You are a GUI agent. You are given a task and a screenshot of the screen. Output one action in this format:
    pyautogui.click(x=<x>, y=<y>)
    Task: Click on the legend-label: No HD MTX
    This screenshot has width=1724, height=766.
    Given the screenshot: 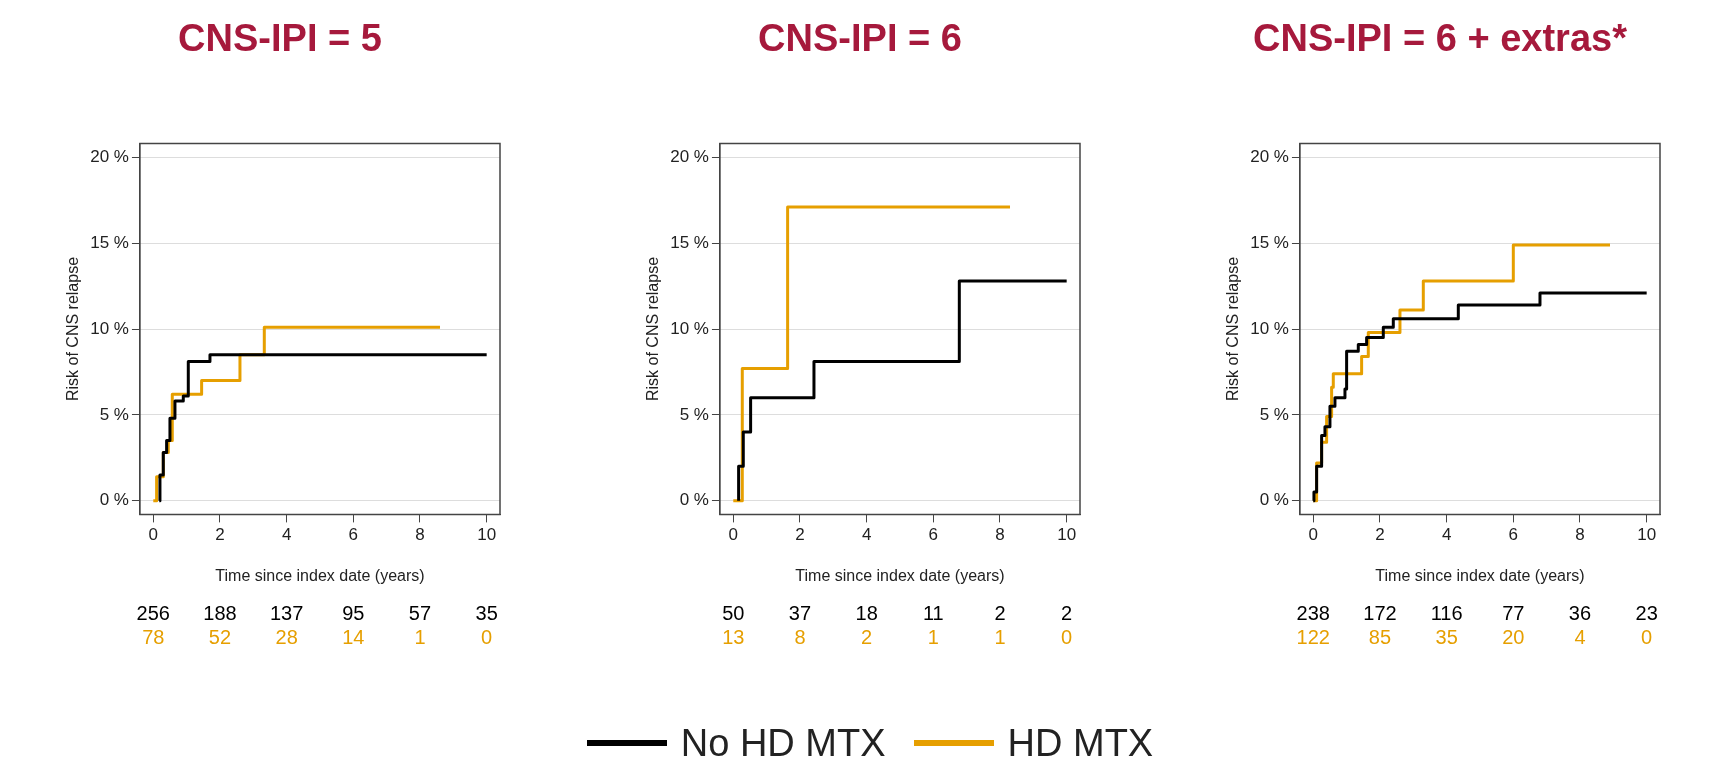 What is the action you would take?
    pyautogui.click(x=783, y=743)
    